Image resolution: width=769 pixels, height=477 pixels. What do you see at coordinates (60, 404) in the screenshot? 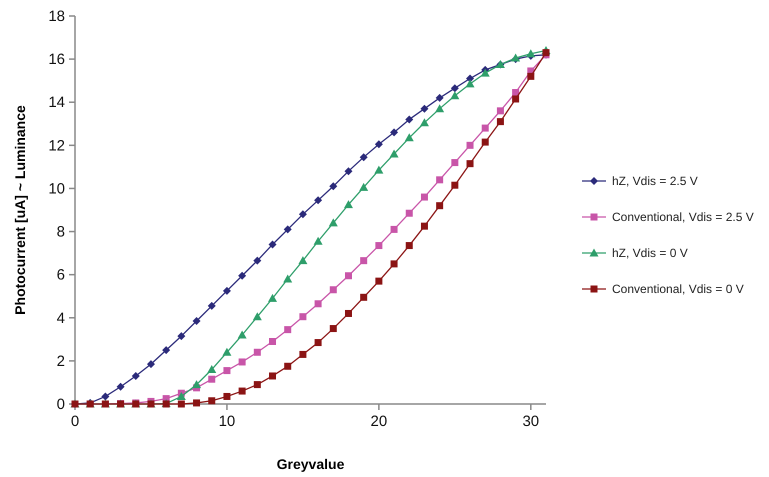
I see `y-tick-label: 0` at bounding box center [60, 404].